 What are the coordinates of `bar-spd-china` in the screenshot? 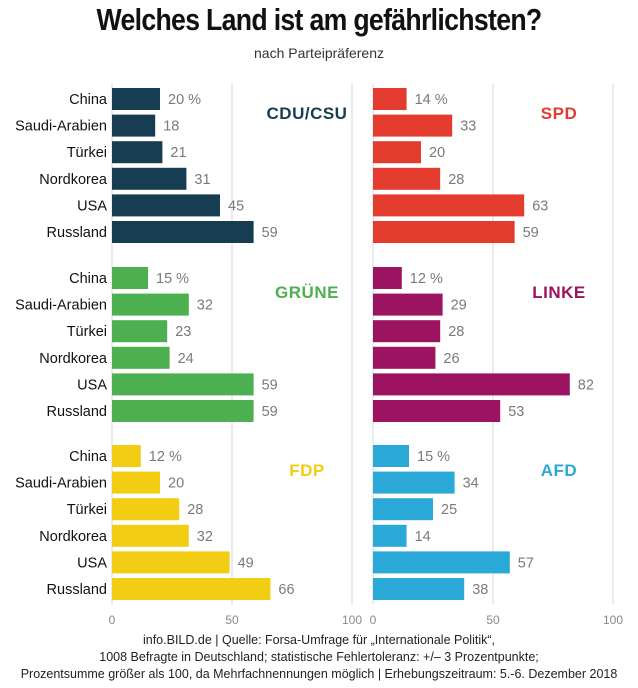 It's located at (390, 99).